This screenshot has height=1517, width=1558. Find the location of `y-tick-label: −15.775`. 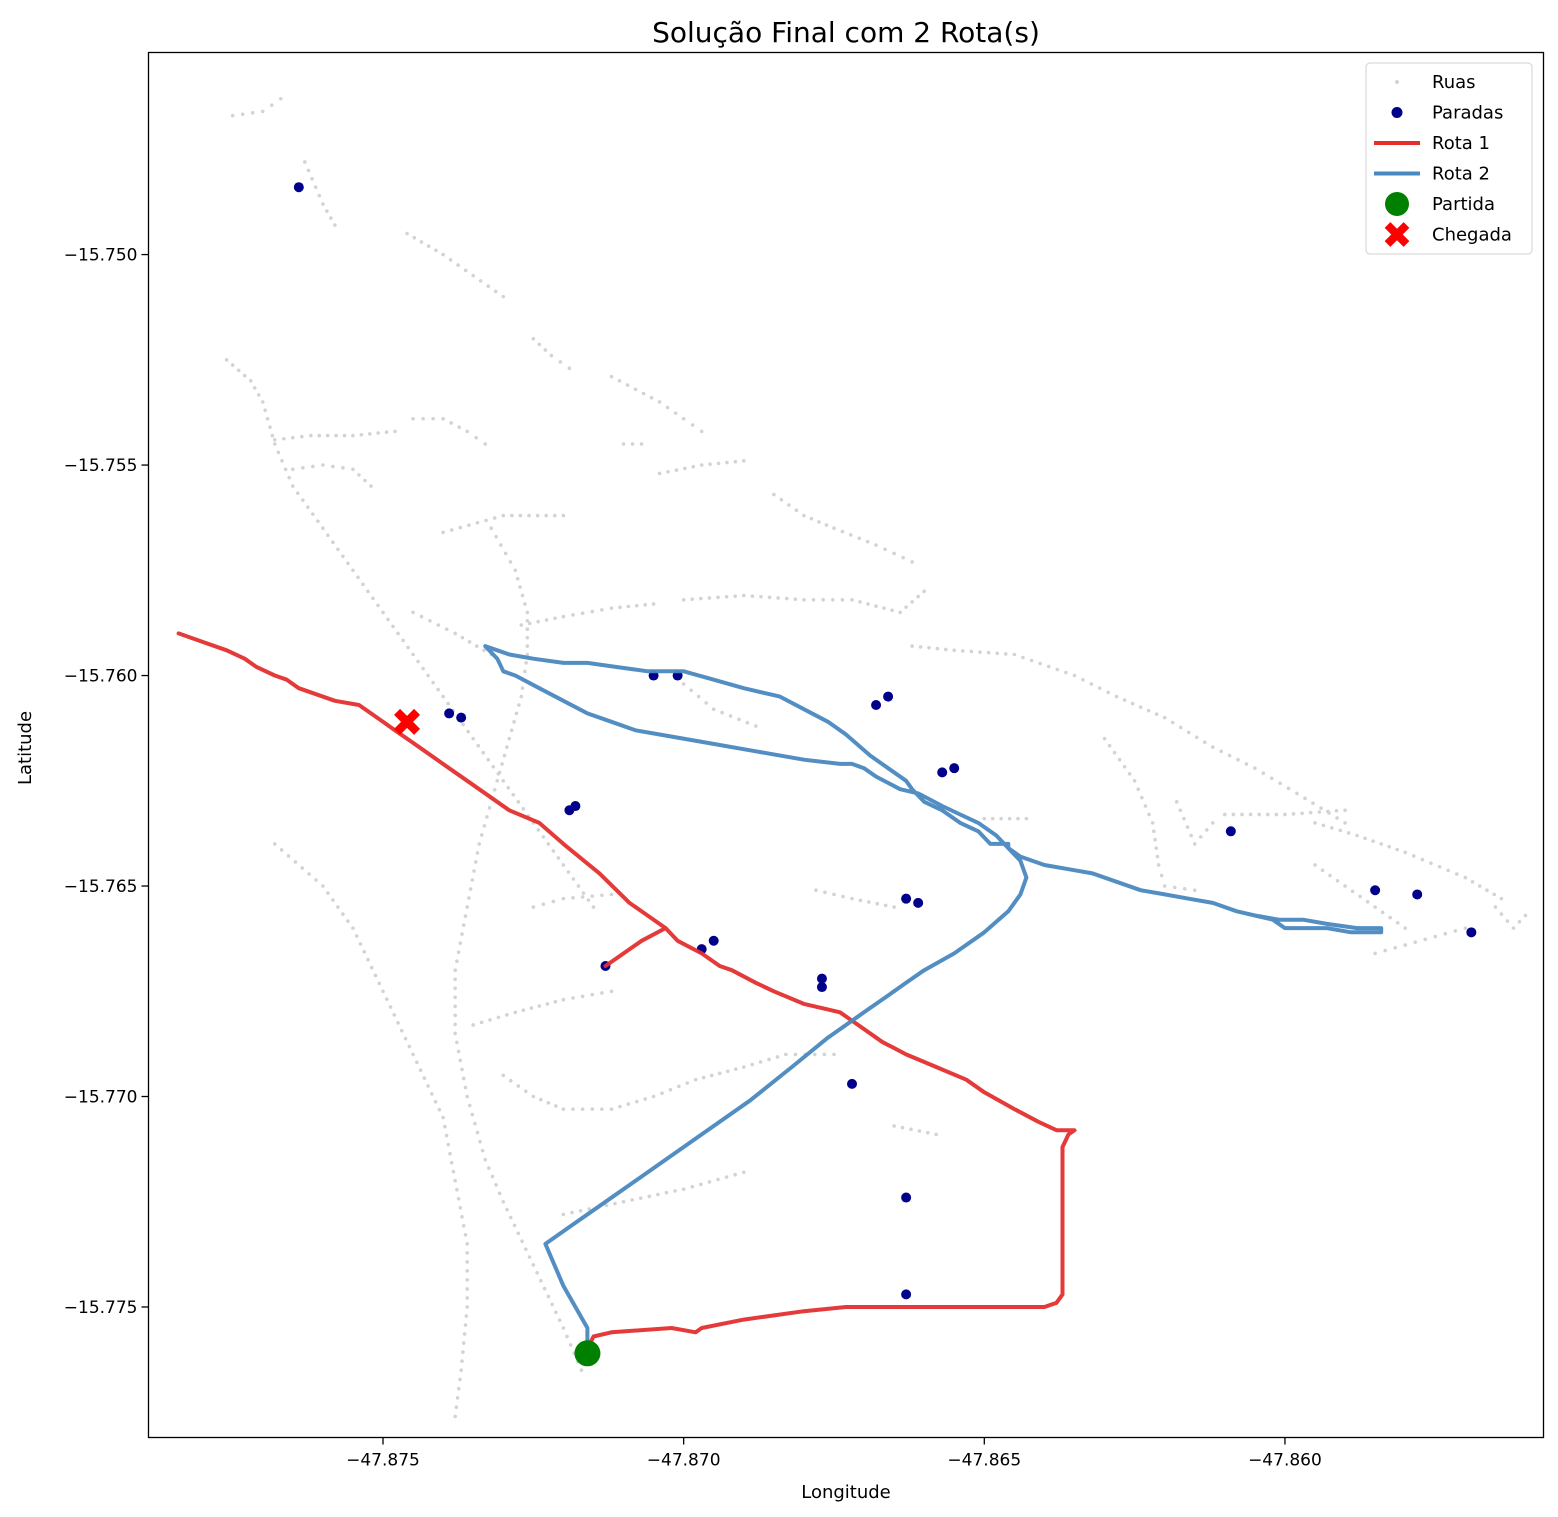

y-tick-label: −15.775 is located at coordinates (101, 1308).